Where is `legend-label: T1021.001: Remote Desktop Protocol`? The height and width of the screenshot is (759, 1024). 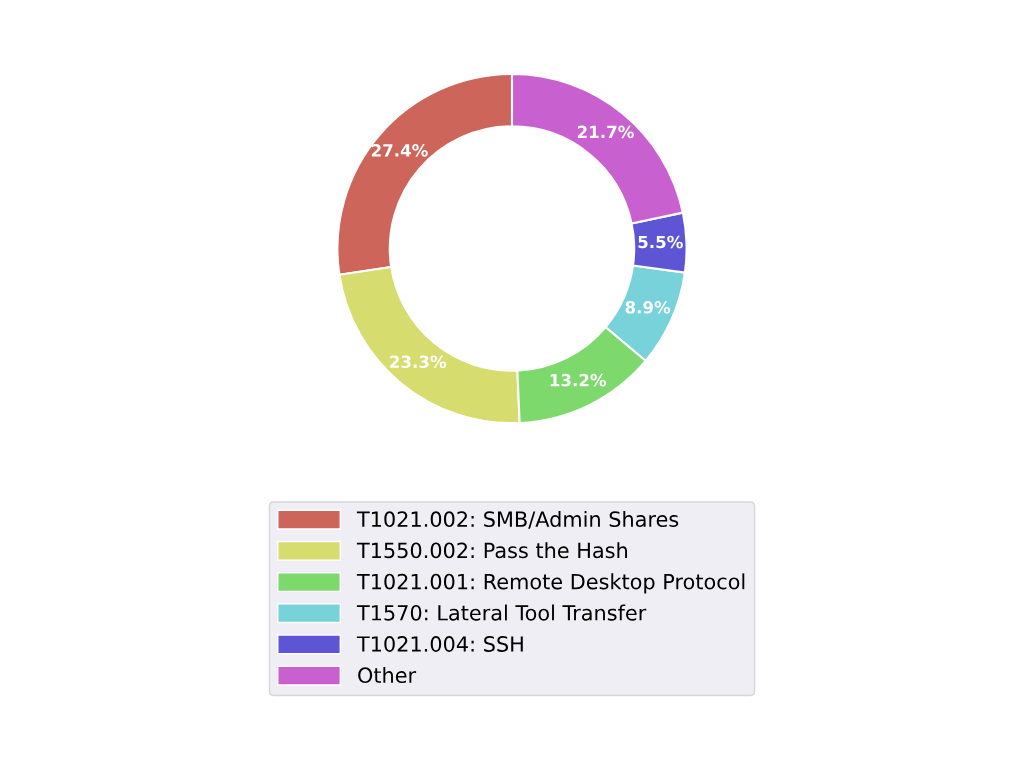 legend-label: T1021.001: Remote Desktop Protocol is located at coordinates (550, 583).